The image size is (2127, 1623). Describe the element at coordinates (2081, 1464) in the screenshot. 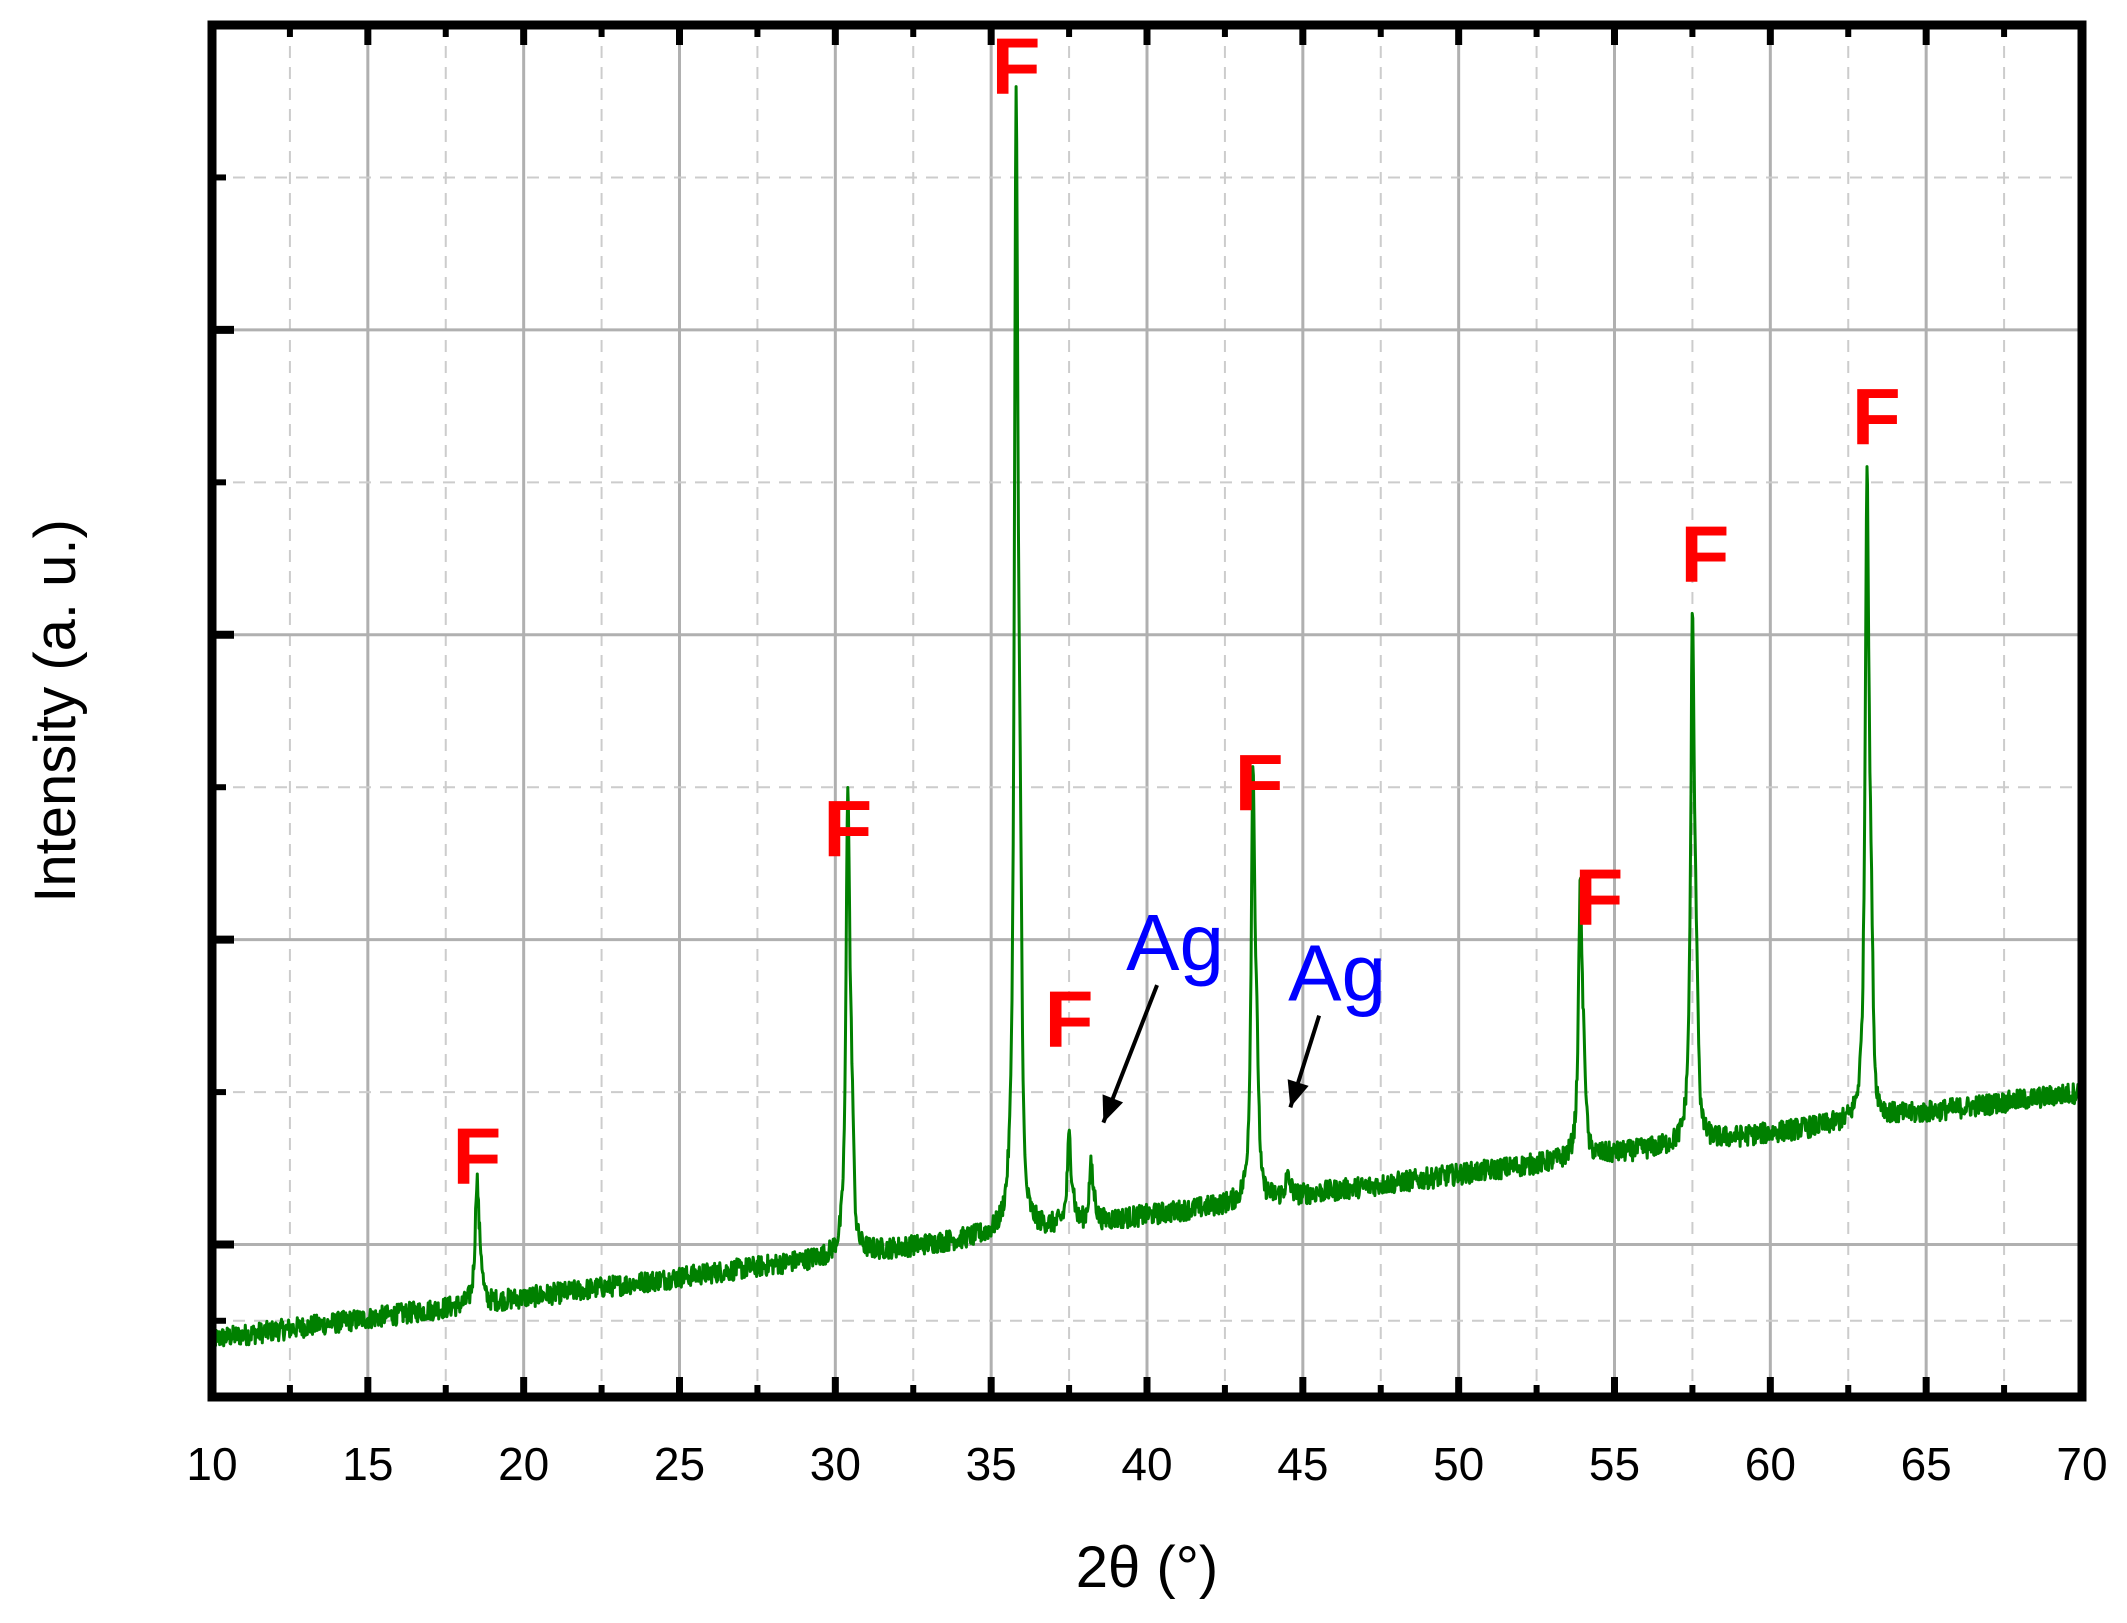

I see `x-tick-label: 70` at that location.